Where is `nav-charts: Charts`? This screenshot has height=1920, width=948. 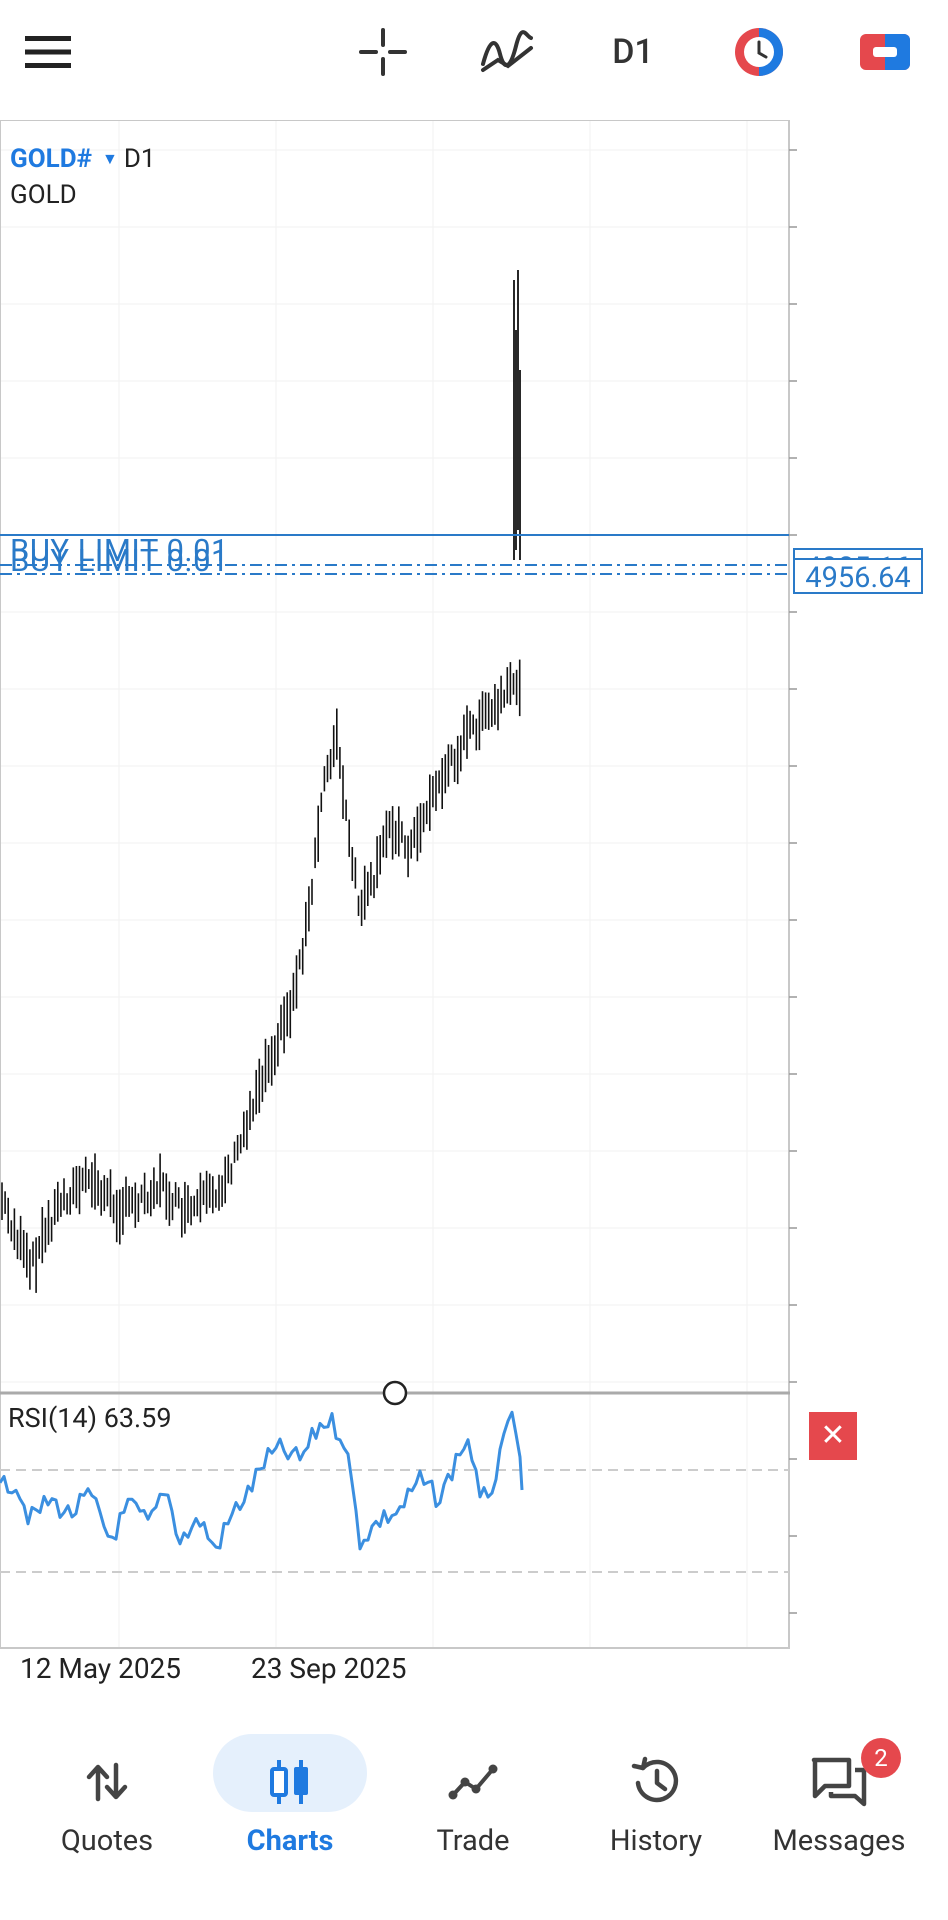 nav-charts: Charts is located at coordinates (290, 1820).